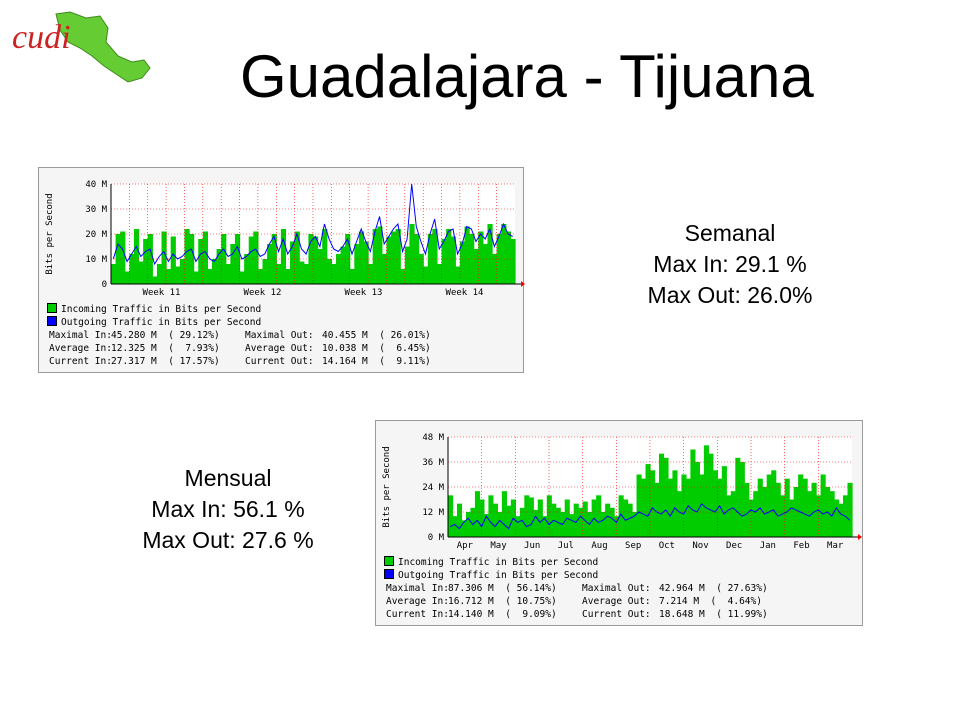  I want to click on legend-outgoing: Outgoing Traffic in Bits per Second, so click(154, 322).